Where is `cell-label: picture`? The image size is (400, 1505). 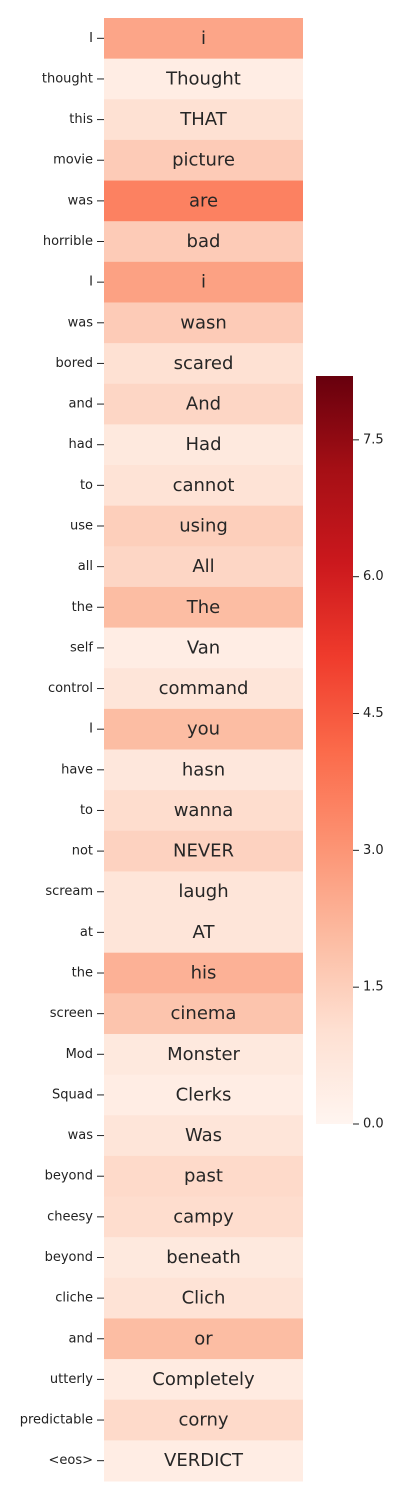 cell-label: picture is located at coordinates (203, 160).